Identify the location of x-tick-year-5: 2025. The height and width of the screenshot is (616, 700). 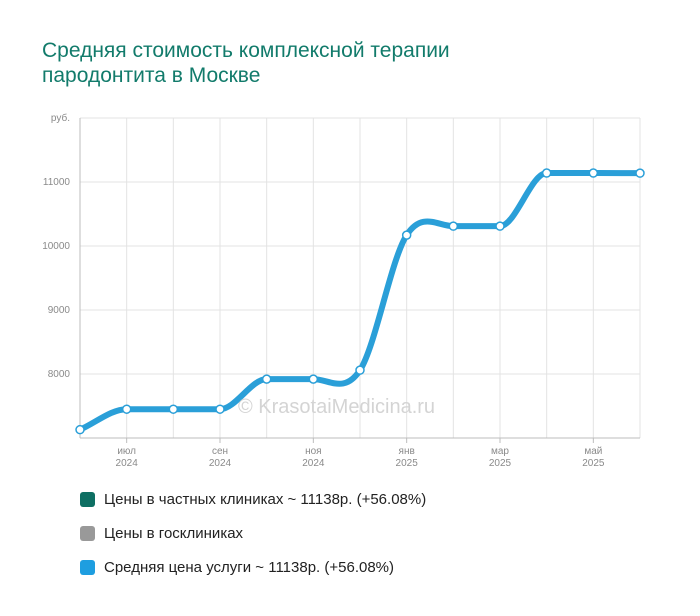
(593, 463).